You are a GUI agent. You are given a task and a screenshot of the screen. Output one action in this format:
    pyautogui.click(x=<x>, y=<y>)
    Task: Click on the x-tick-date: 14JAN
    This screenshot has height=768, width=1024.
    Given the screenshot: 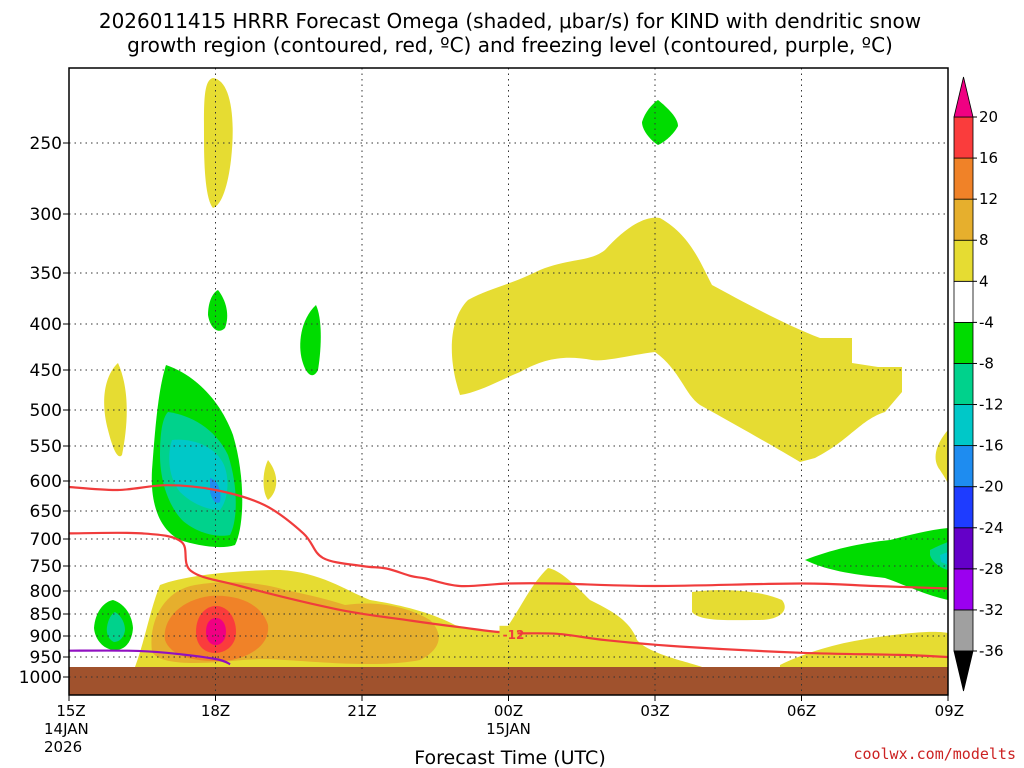 What is the action you would take?
    pyautogui.click(x=66, y=729)
    